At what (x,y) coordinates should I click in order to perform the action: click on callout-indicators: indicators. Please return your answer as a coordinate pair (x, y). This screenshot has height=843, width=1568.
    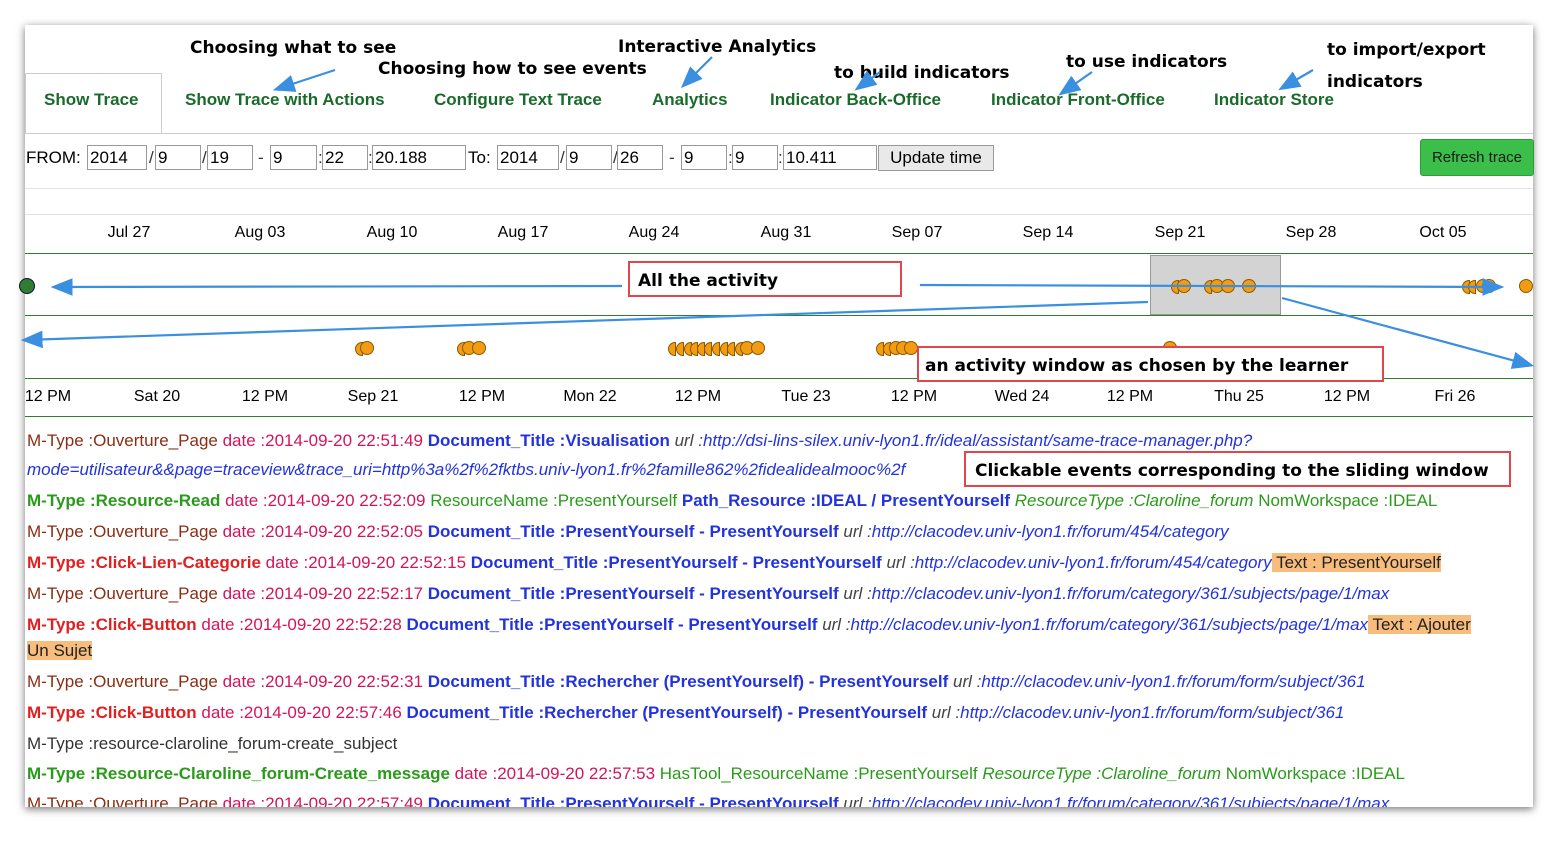
    Looking at the image, I should click on (1375, 82).